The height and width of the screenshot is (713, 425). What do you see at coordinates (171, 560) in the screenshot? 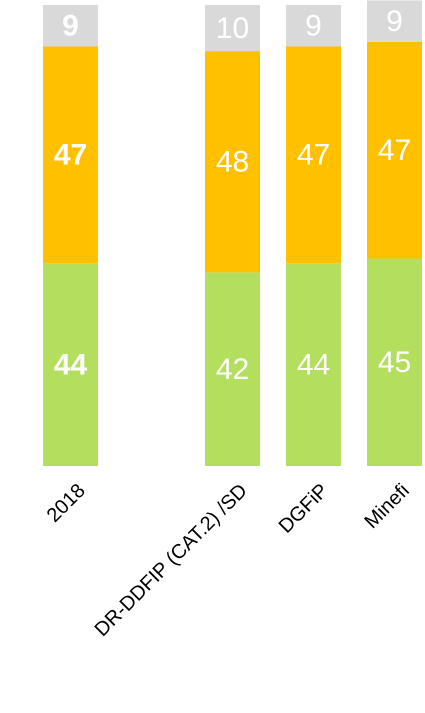
I see `x-tick-label: DR-DDFIP (CAT.2) /SD` at bounding box center [171, 560].